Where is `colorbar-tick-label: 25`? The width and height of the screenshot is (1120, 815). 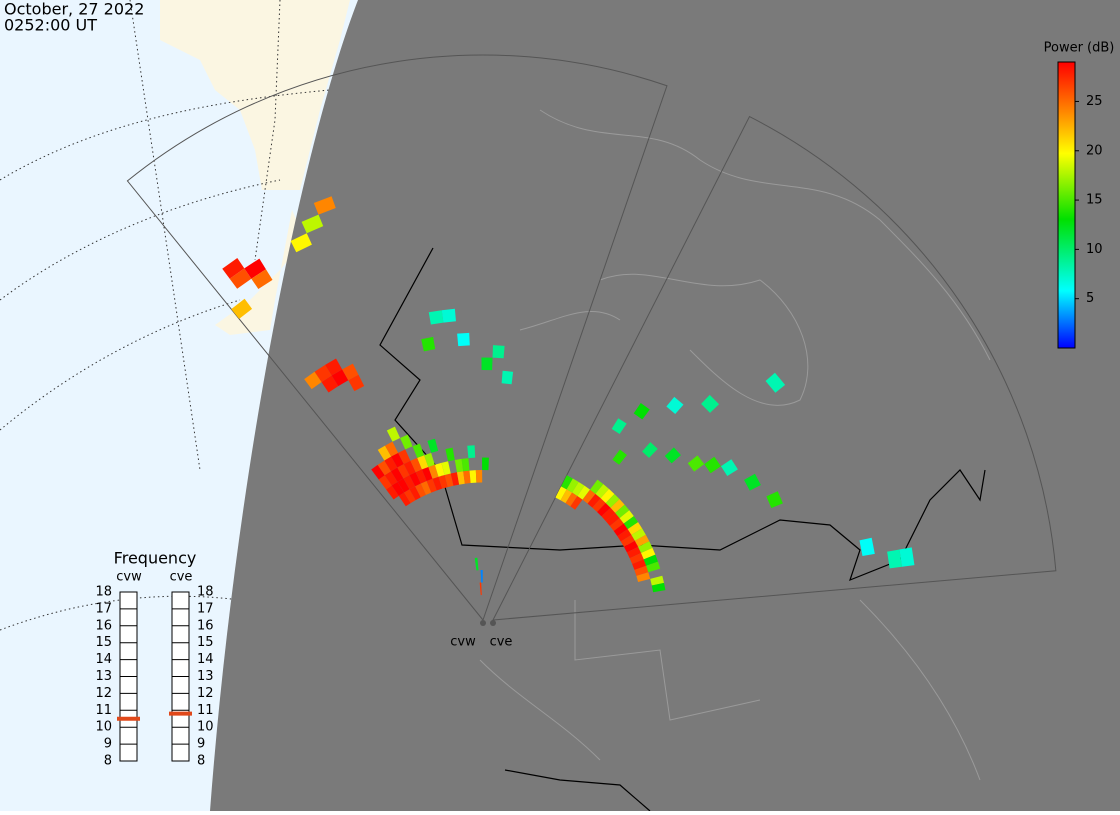 colorbar-tick-label: 25 is located at coordinates (1094, 101).